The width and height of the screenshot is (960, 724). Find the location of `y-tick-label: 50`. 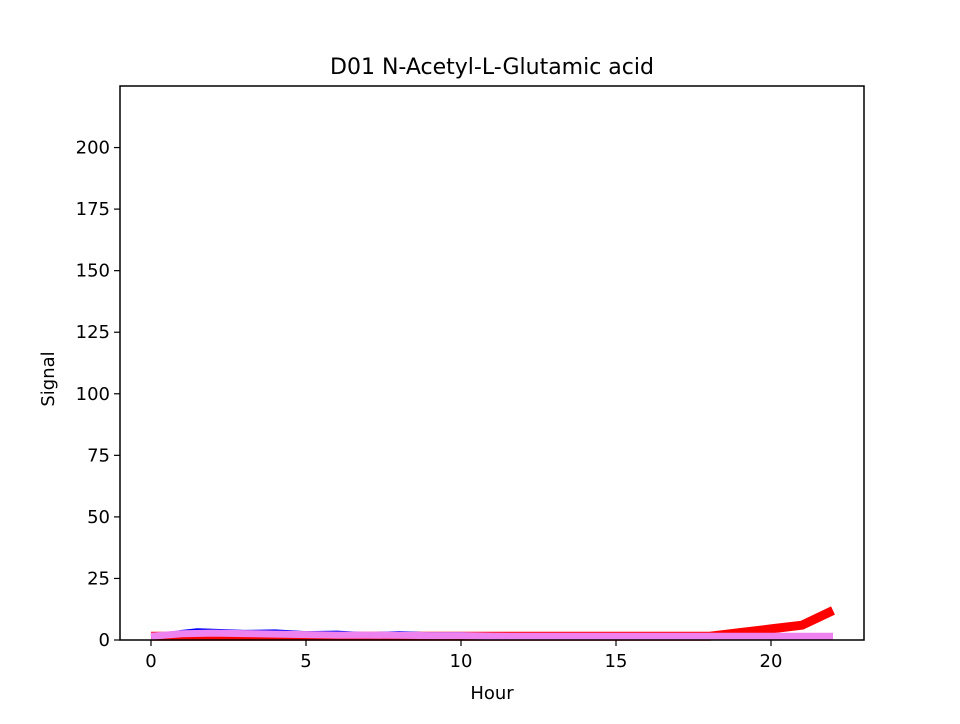

y-tick-label: 50 is located at coordinates (98, 517).